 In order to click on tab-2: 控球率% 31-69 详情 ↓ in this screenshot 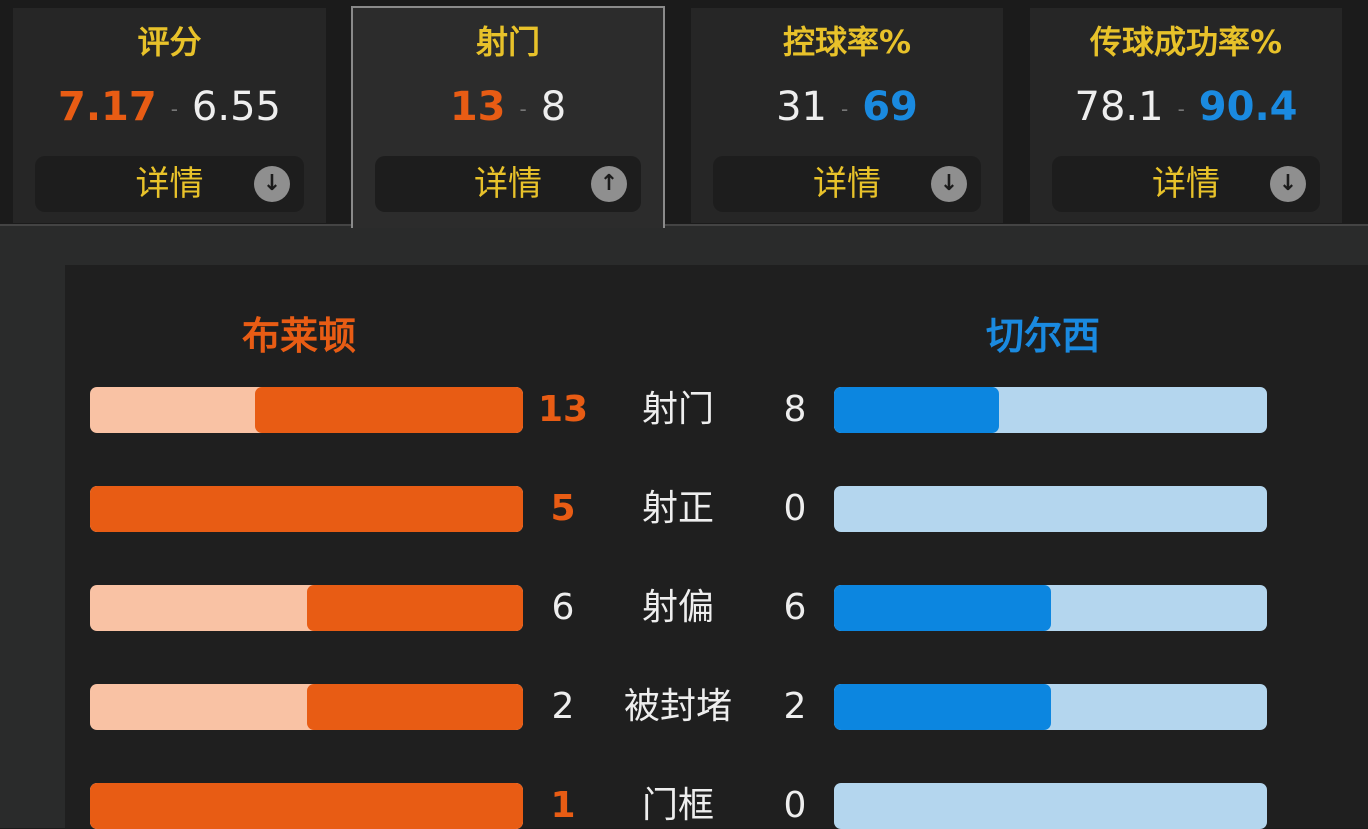, I will do `click(847, 115)`.